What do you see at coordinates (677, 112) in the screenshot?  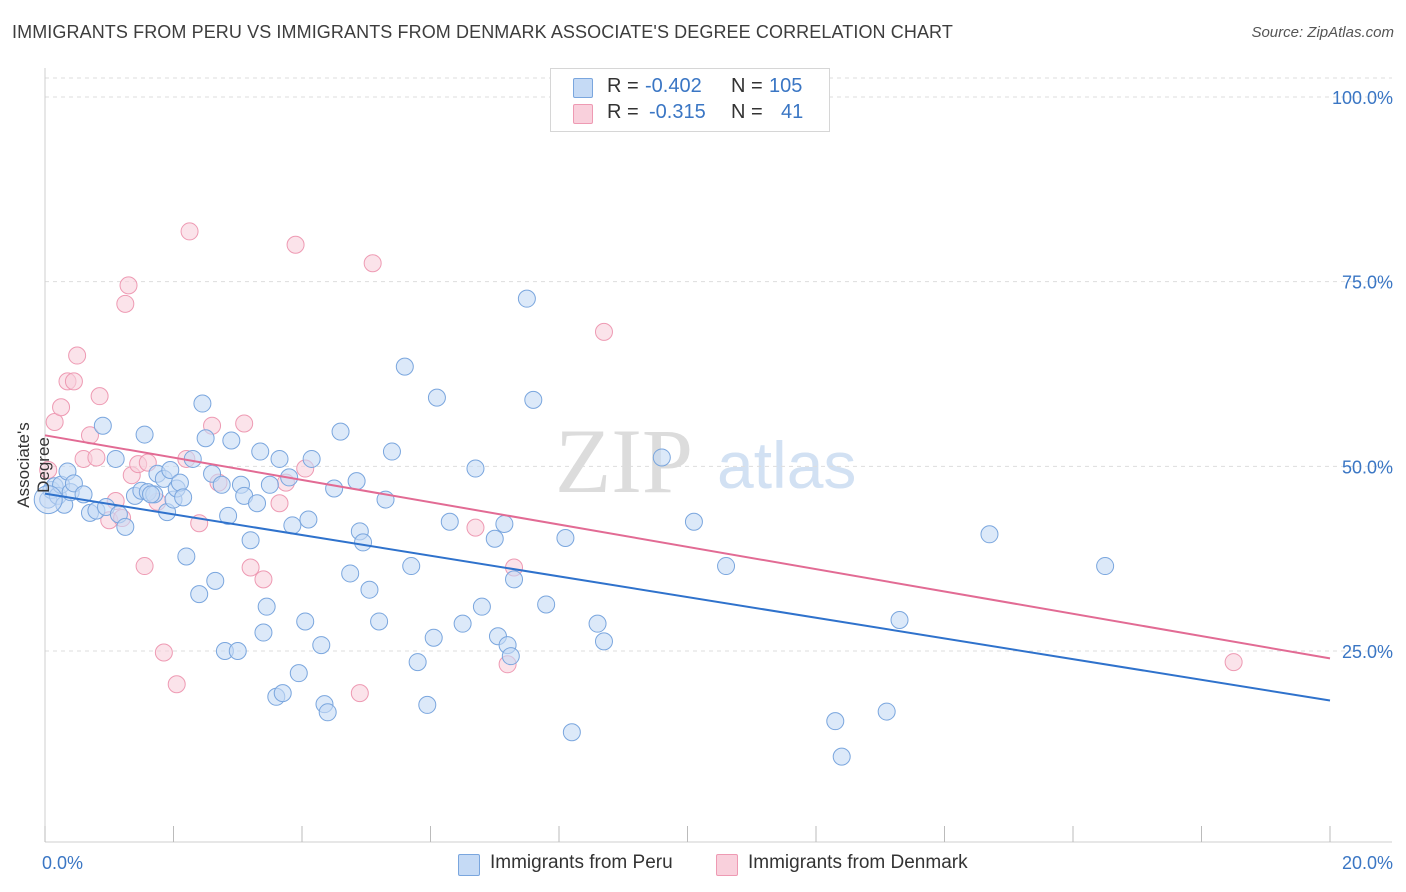 I see `legend-r-denmark: -0.315` at bounding box center [677, 112].